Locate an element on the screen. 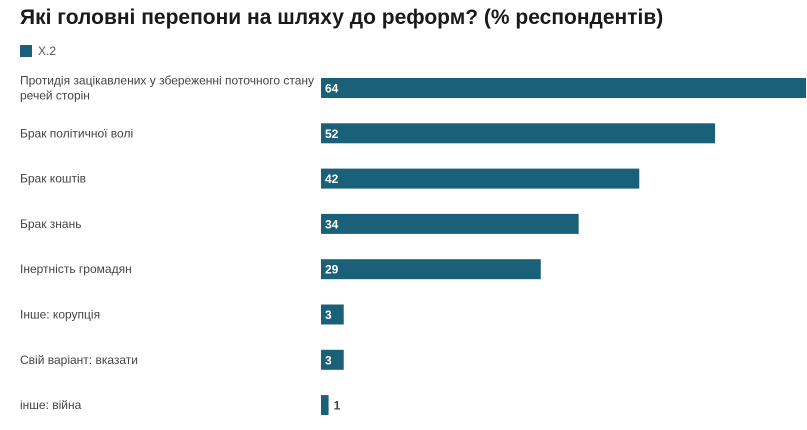 The height and width of the screenshot is (430, 807). category-label: Брак політичної волі is located at coordinates (76, 133).